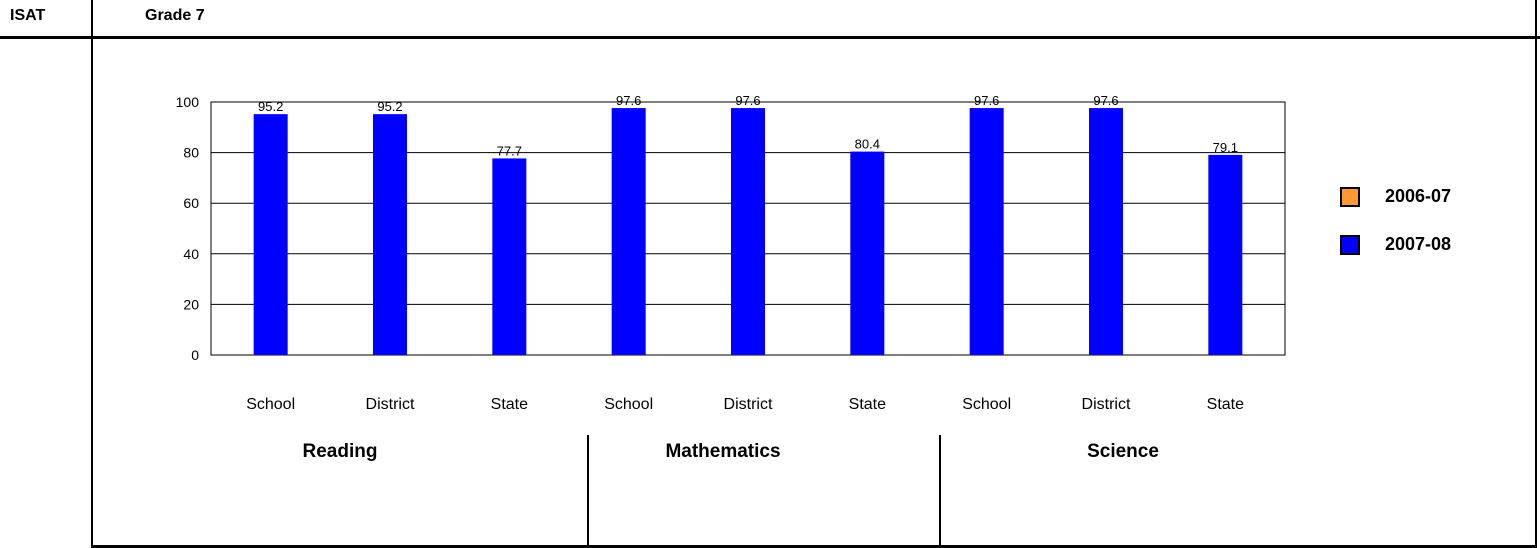 This screenshot has height=548, width=1540. Describe the element at coordinates (191, 153) in the screenshot. I see `y-tick-label: 80` at that location.